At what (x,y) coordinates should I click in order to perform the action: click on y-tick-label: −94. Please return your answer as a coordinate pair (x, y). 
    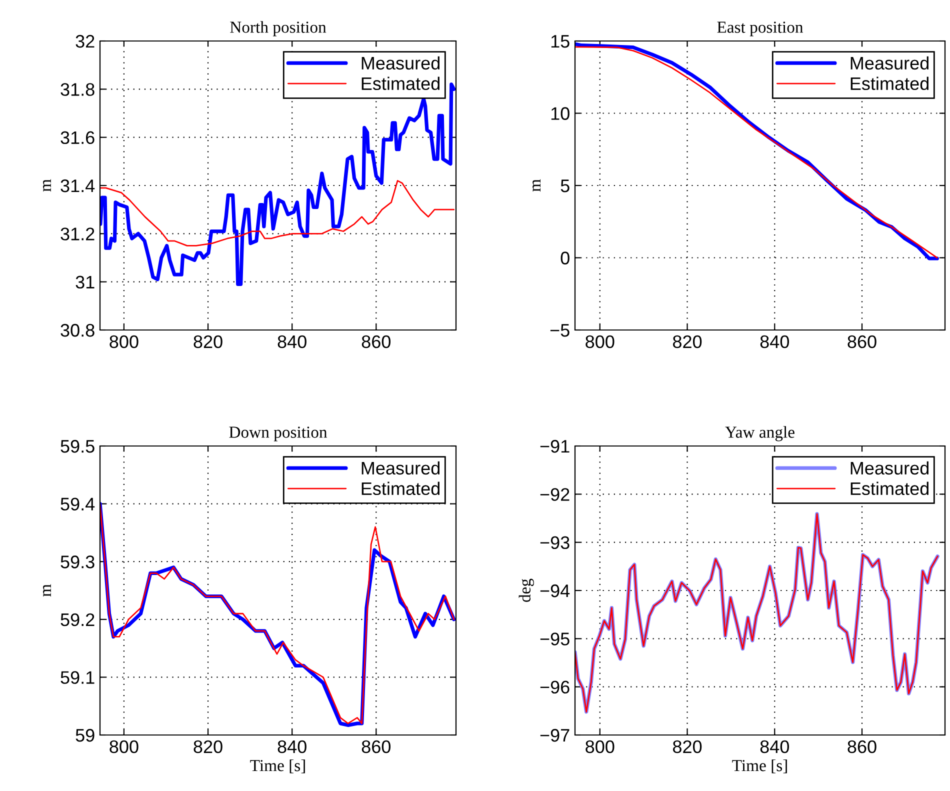
    Looking at the image, I should click on (555, 591).